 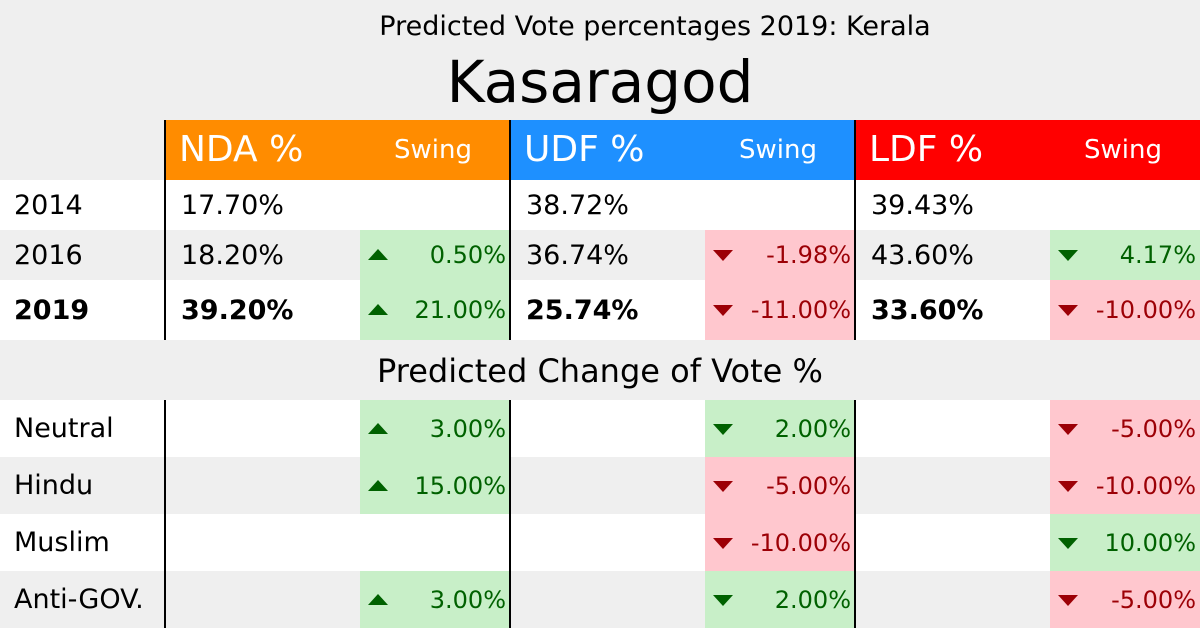 I want to click on group-label: Hindu, so click(x=53, y=485).